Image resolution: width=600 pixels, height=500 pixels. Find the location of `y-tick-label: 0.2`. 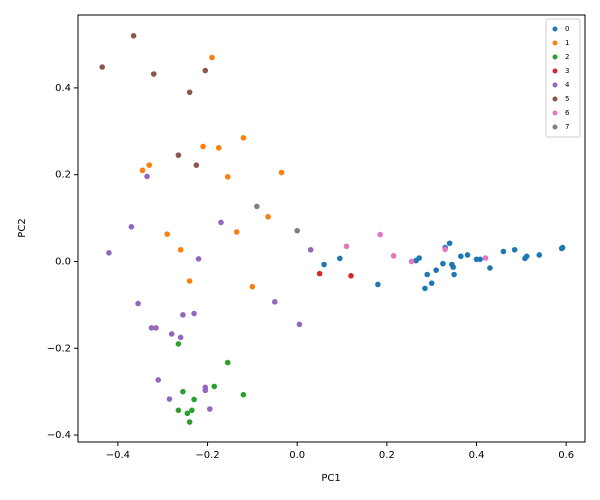

y-tick-label: 0.2 is located at coordinates (63, 175).